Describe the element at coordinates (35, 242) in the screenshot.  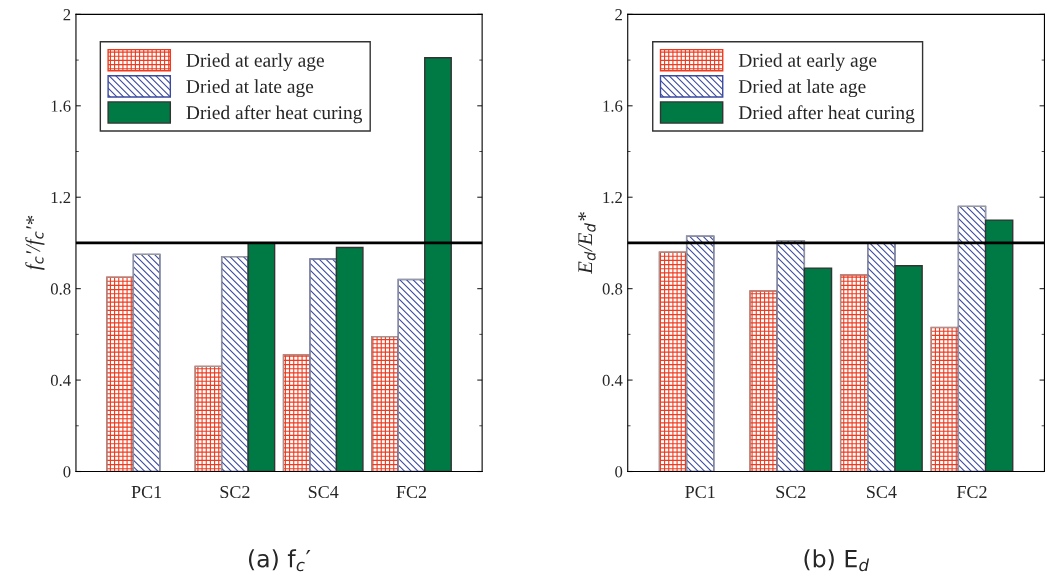
I see `y-axis-title: f$_{c}$′/f$_{c}$′*` at that location.